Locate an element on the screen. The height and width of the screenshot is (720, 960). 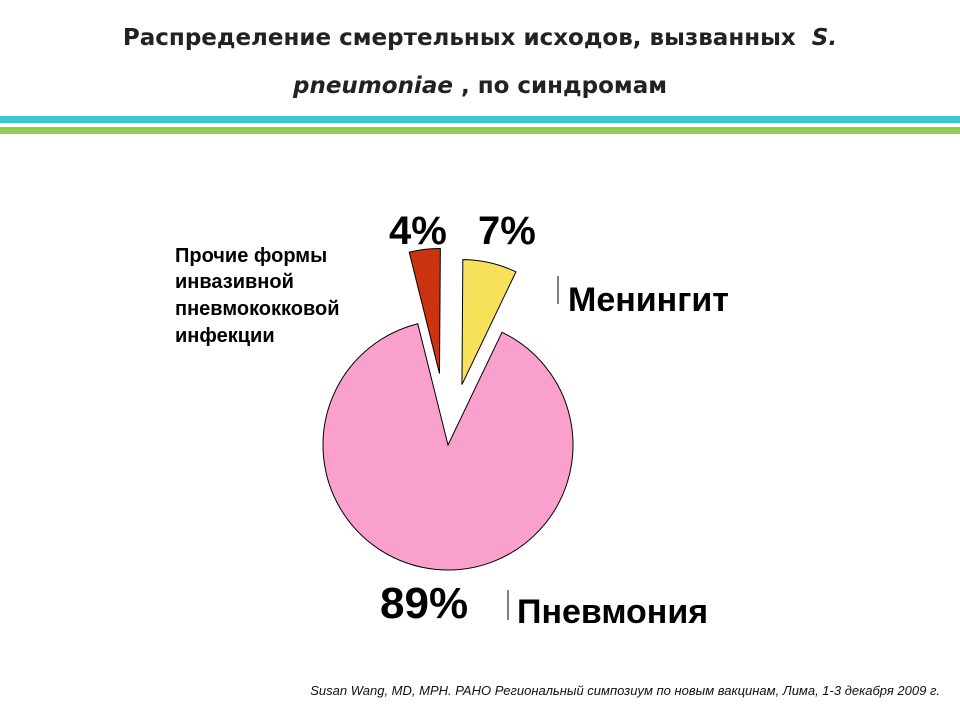
svg-text: Прочие формы is located at coordinates (251, 256).